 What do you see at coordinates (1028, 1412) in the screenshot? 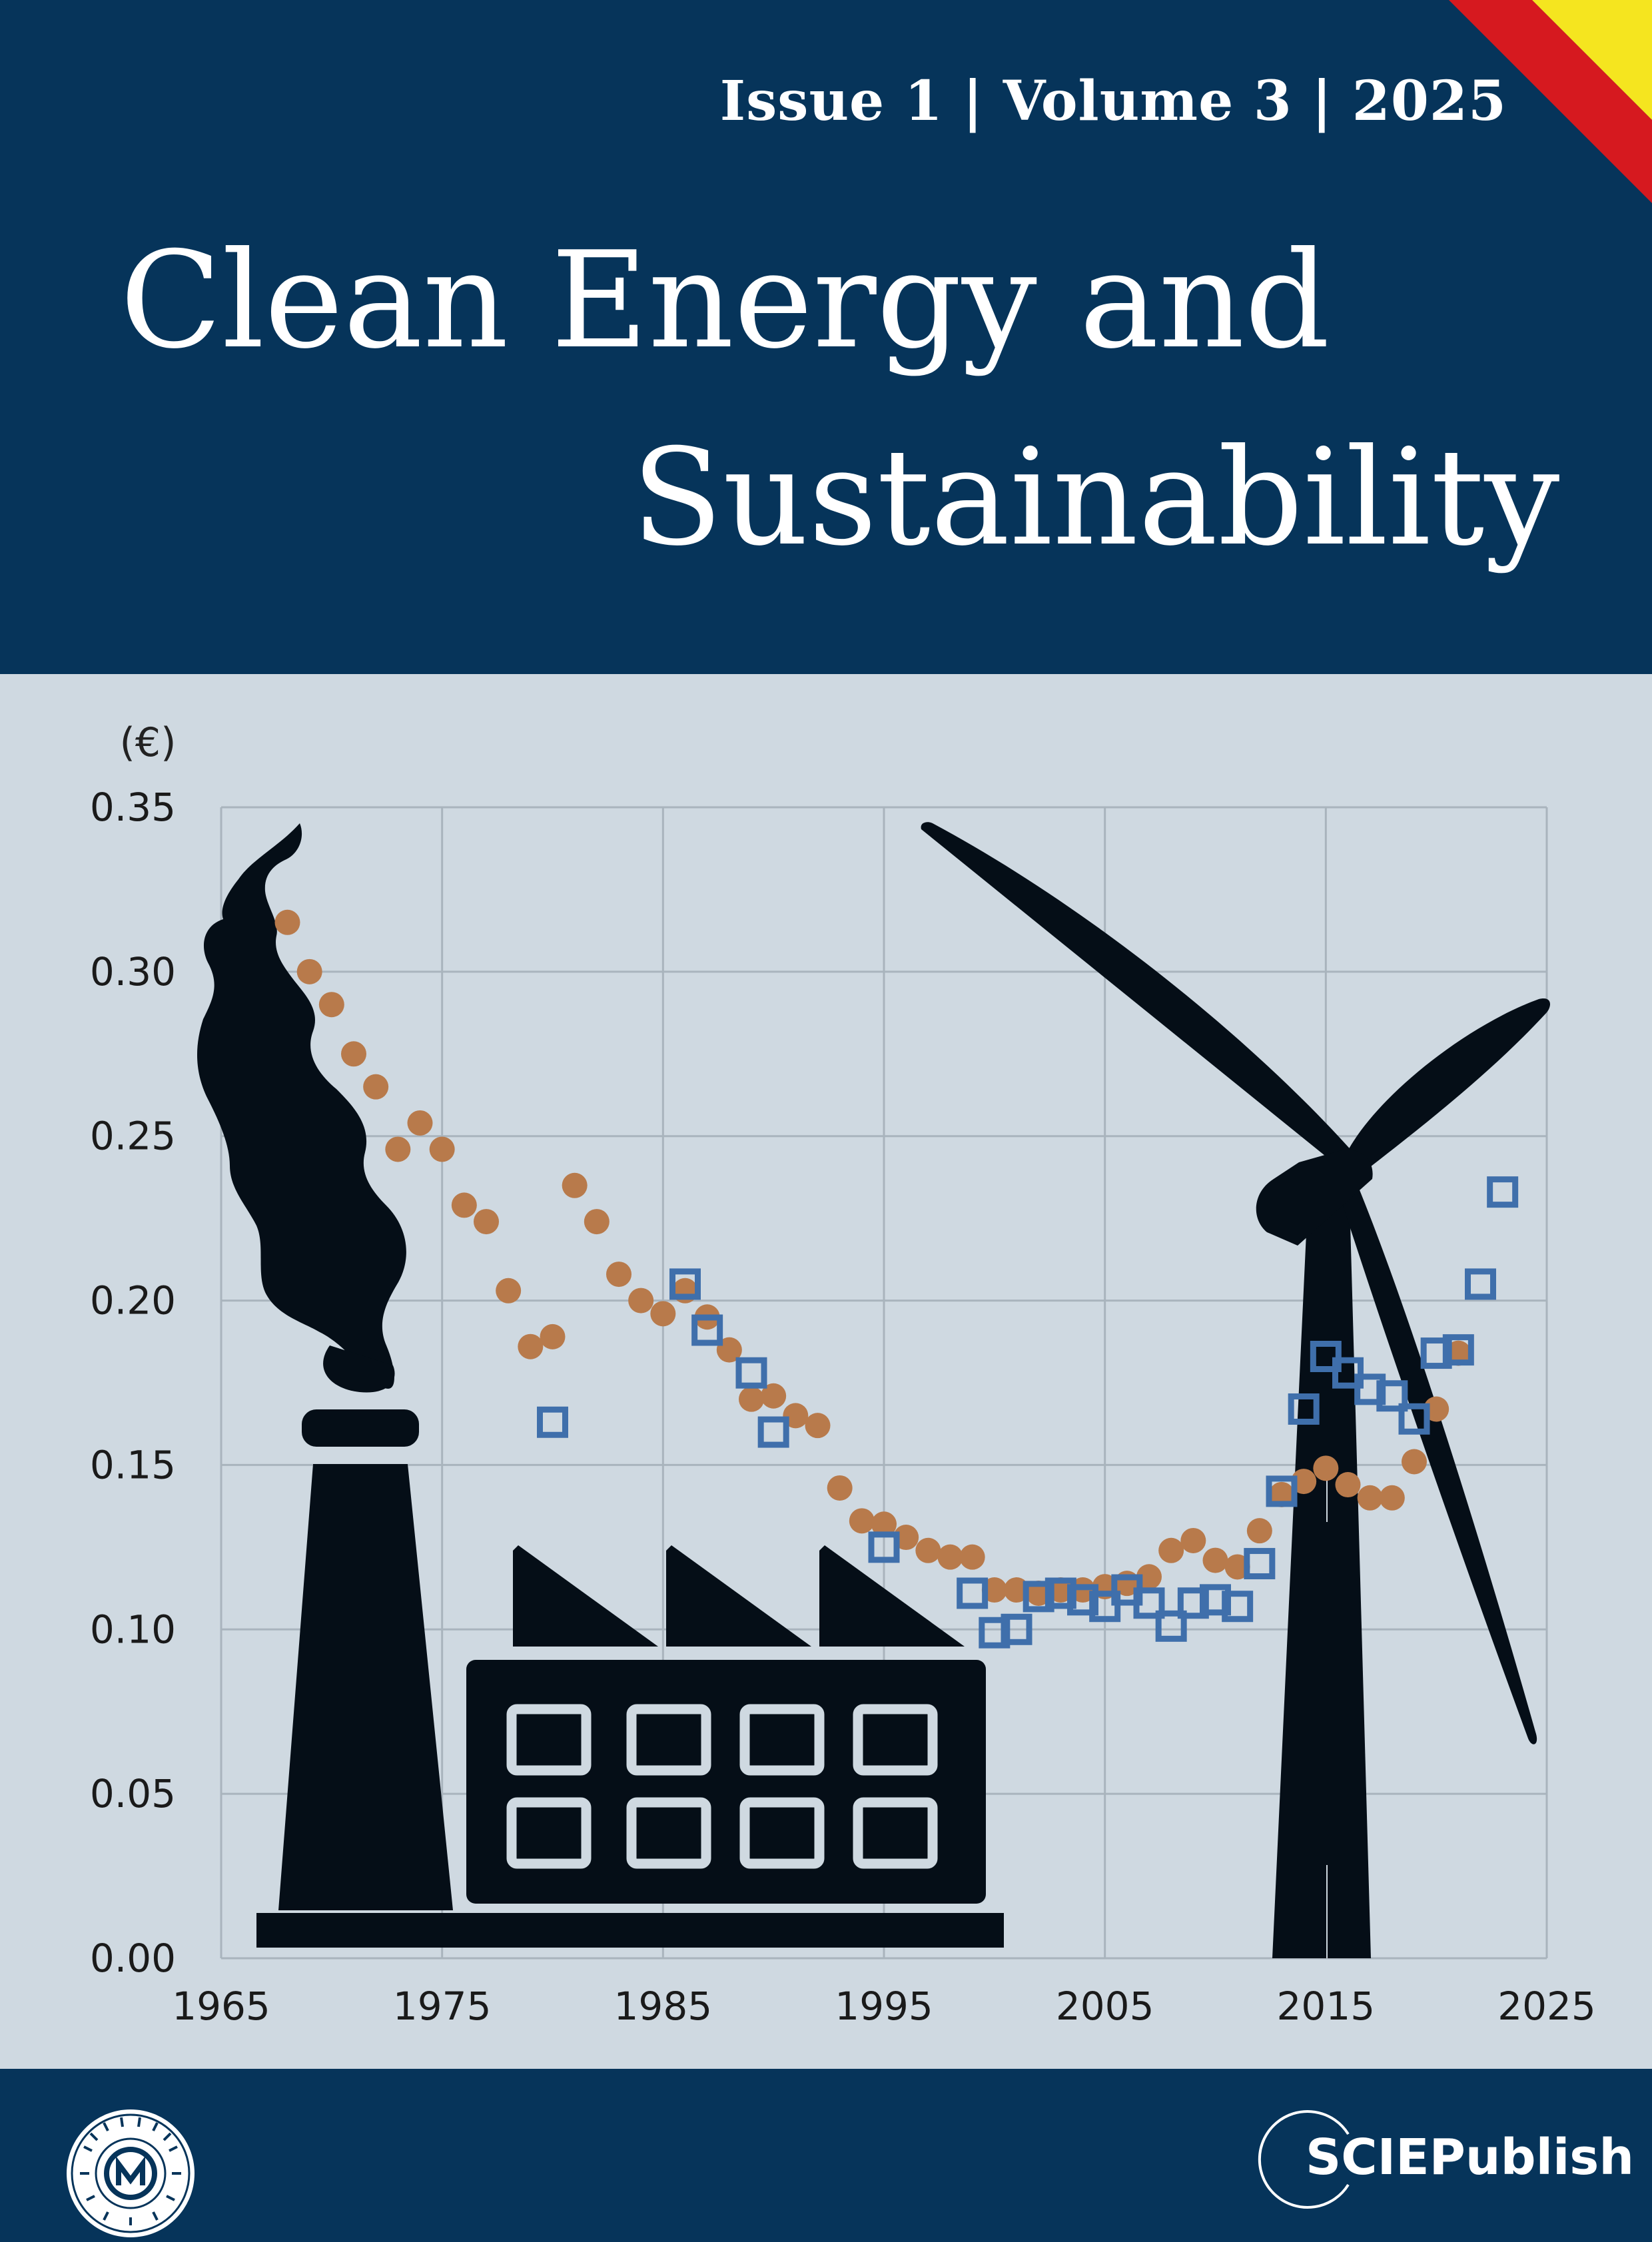
I see `blue-series` at bounding box center [1028, 1412].